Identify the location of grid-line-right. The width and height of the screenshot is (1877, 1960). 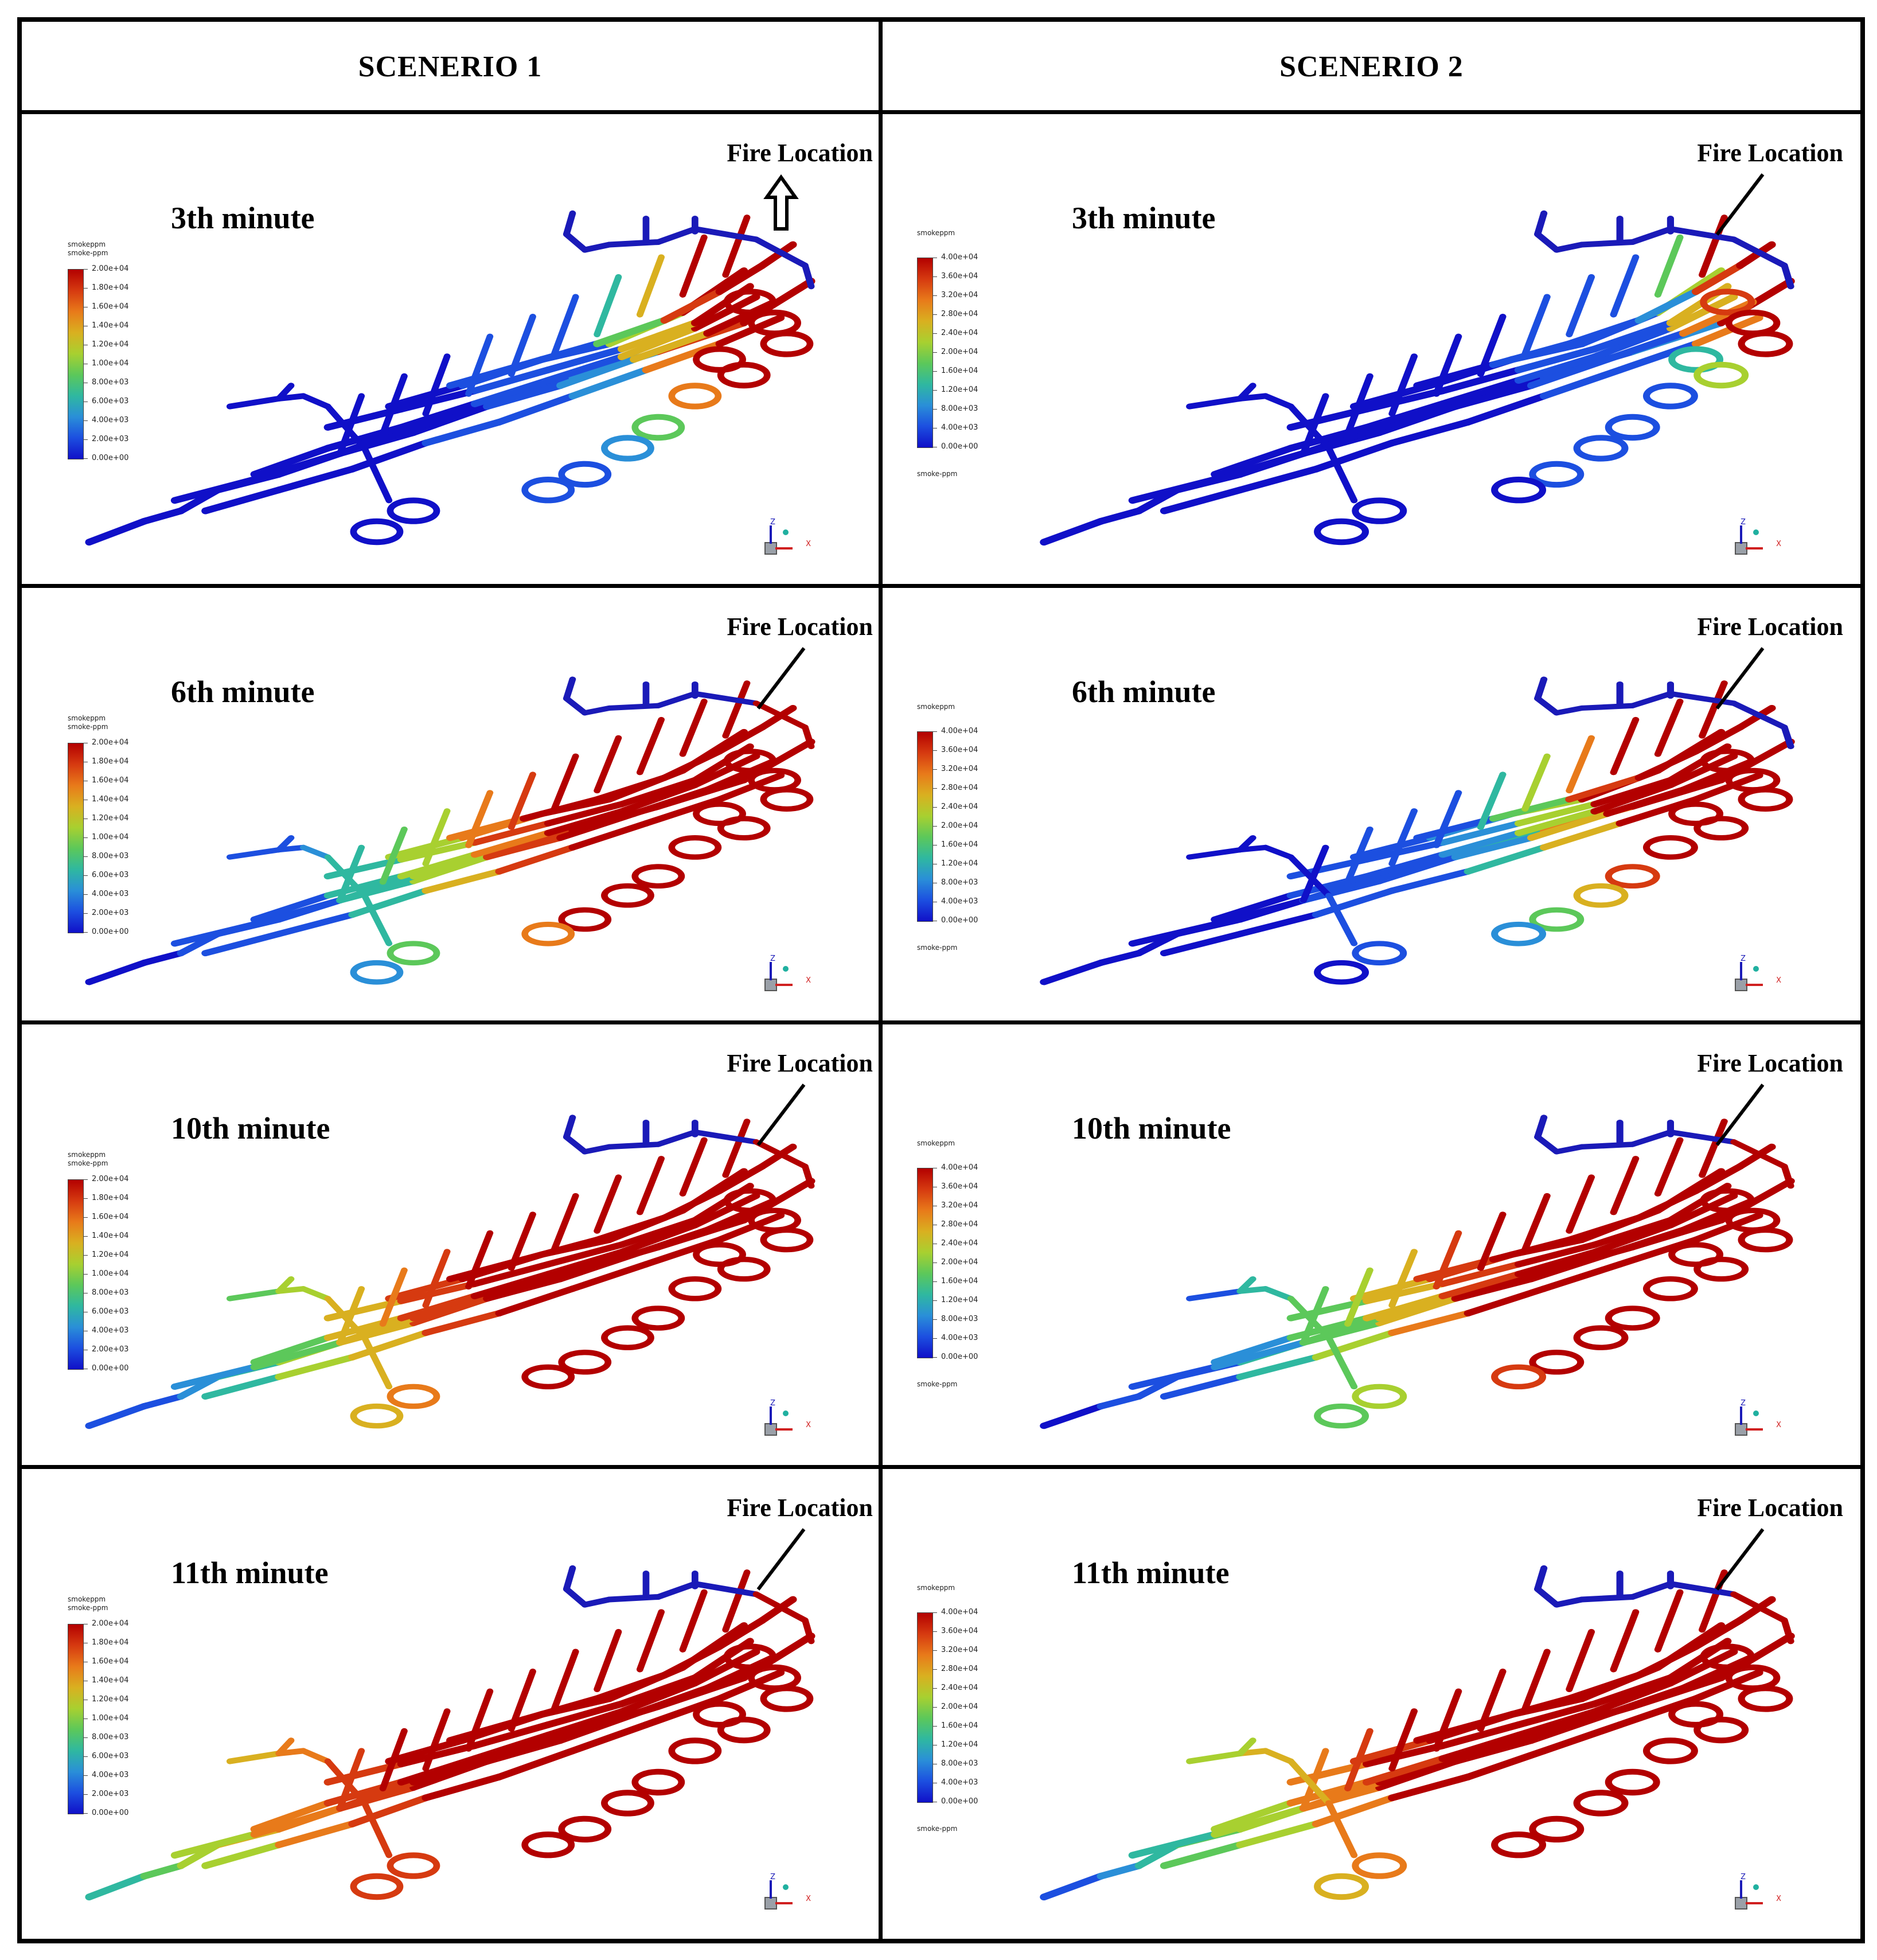
(1862, 980).